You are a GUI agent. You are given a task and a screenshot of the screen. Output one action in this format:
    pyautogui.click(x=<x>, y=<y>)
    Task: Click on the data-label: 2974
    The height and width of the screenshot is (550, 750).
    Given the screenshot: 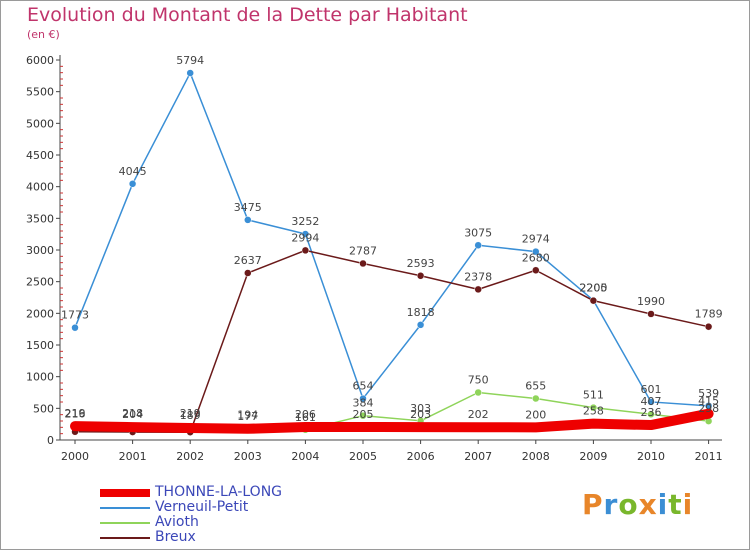 What is the action you would take?
    pyautogui.click(x=536, y=239)
    